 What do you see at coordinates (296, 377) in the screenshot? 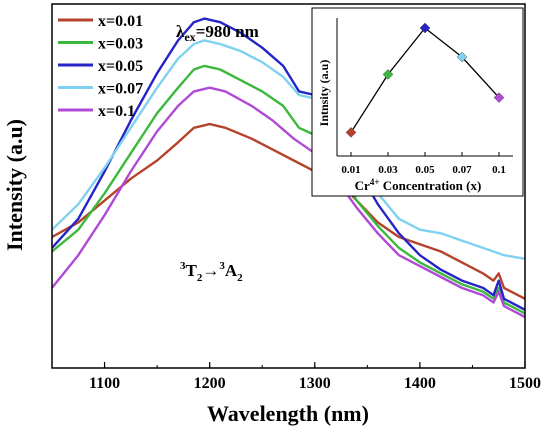
I see `main-x-ticks: 1100 1200 1300 1400 1500` at bounding box center [296, 377].